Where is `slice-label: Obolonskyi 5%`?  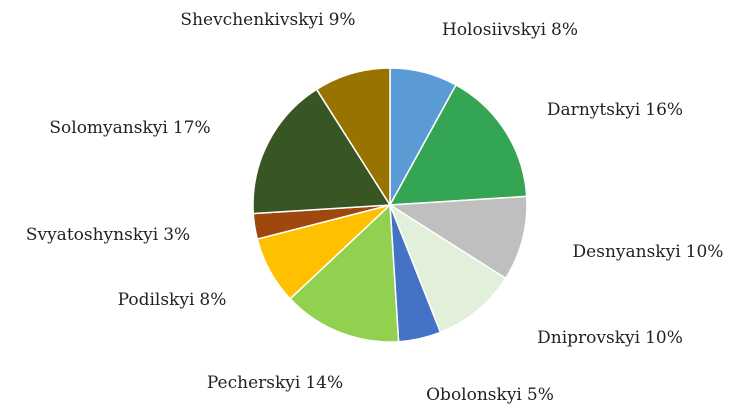
slice-label: Obolonskyi 5% is located at coordinates (490, 395).